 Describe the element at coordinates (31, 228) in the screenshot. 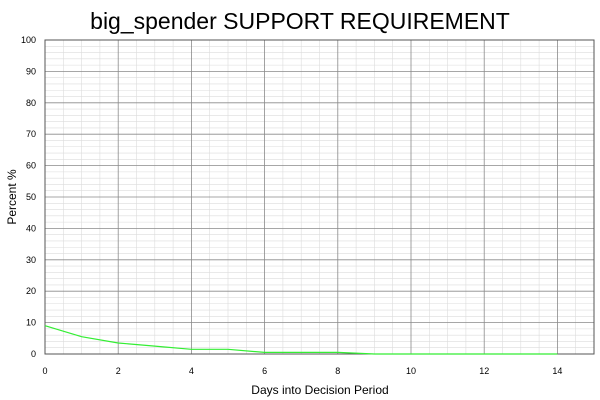

I see `y-tick-label: 40` at that location.